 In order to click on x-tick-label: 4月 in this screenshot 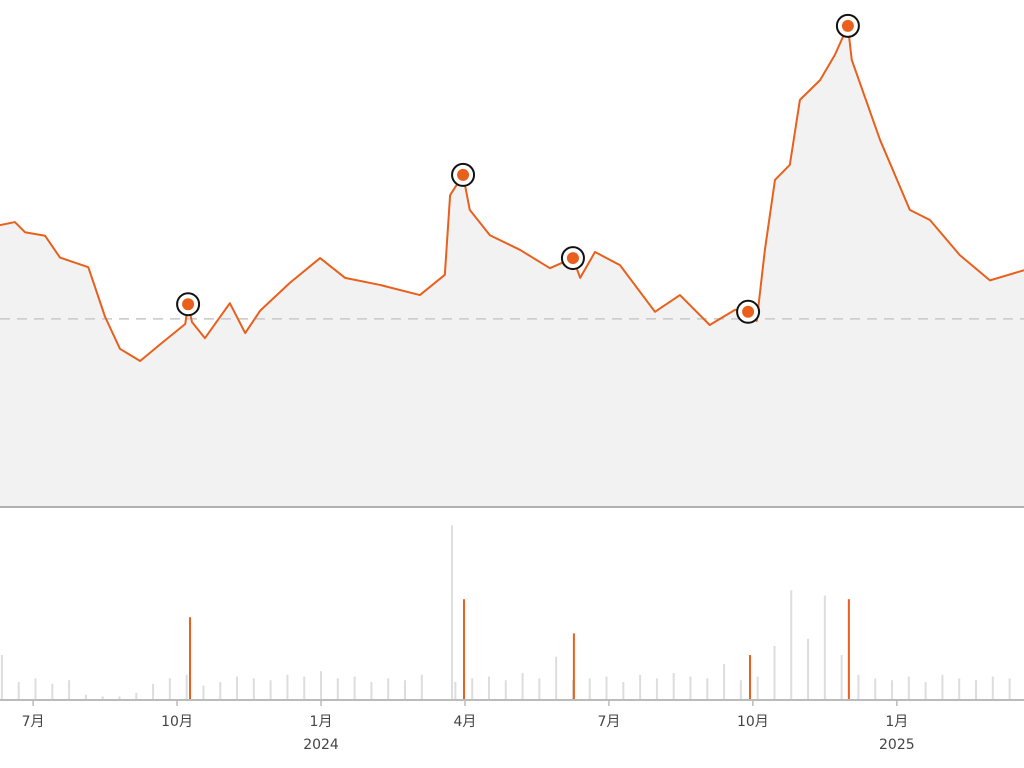, I will do `click(465, 722)`.